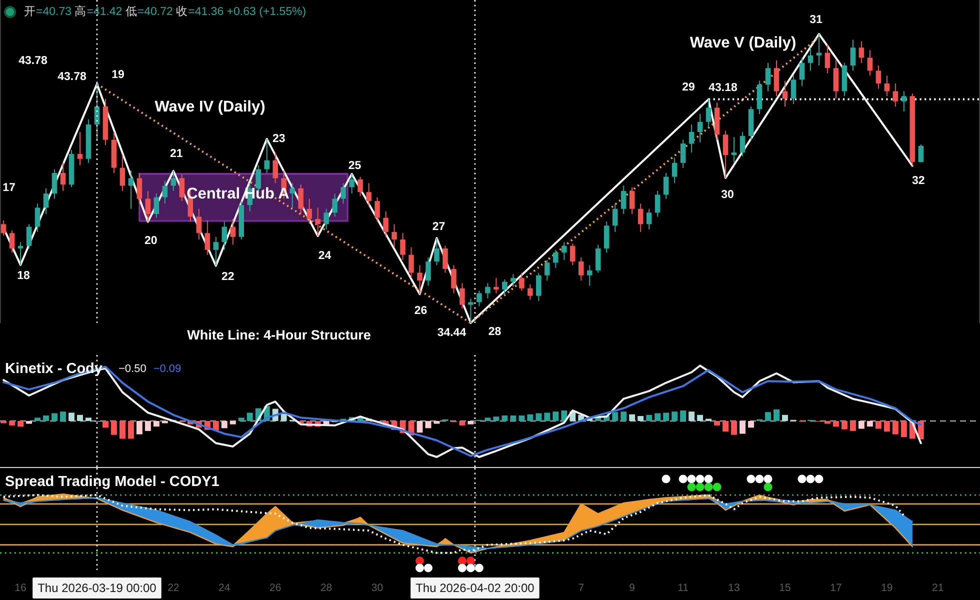 The image size is (980, 600). Describe the element at coordinates (132, 369) in the screenshot. I see `annotation: −0.50` at that location.